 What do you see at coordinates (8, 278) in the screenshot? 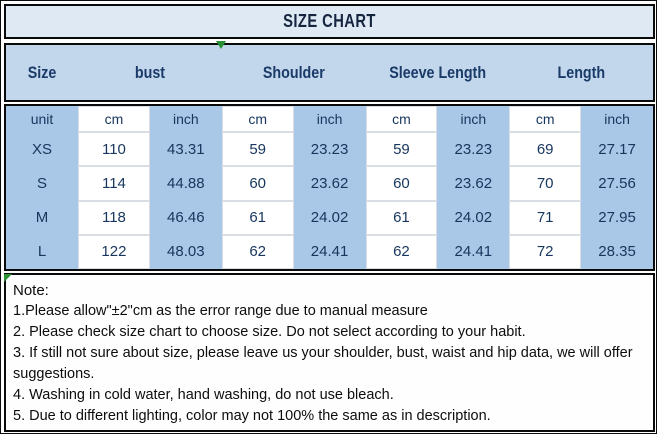
I see `green-corner-marker-icon` at bounding box center [8, 278].